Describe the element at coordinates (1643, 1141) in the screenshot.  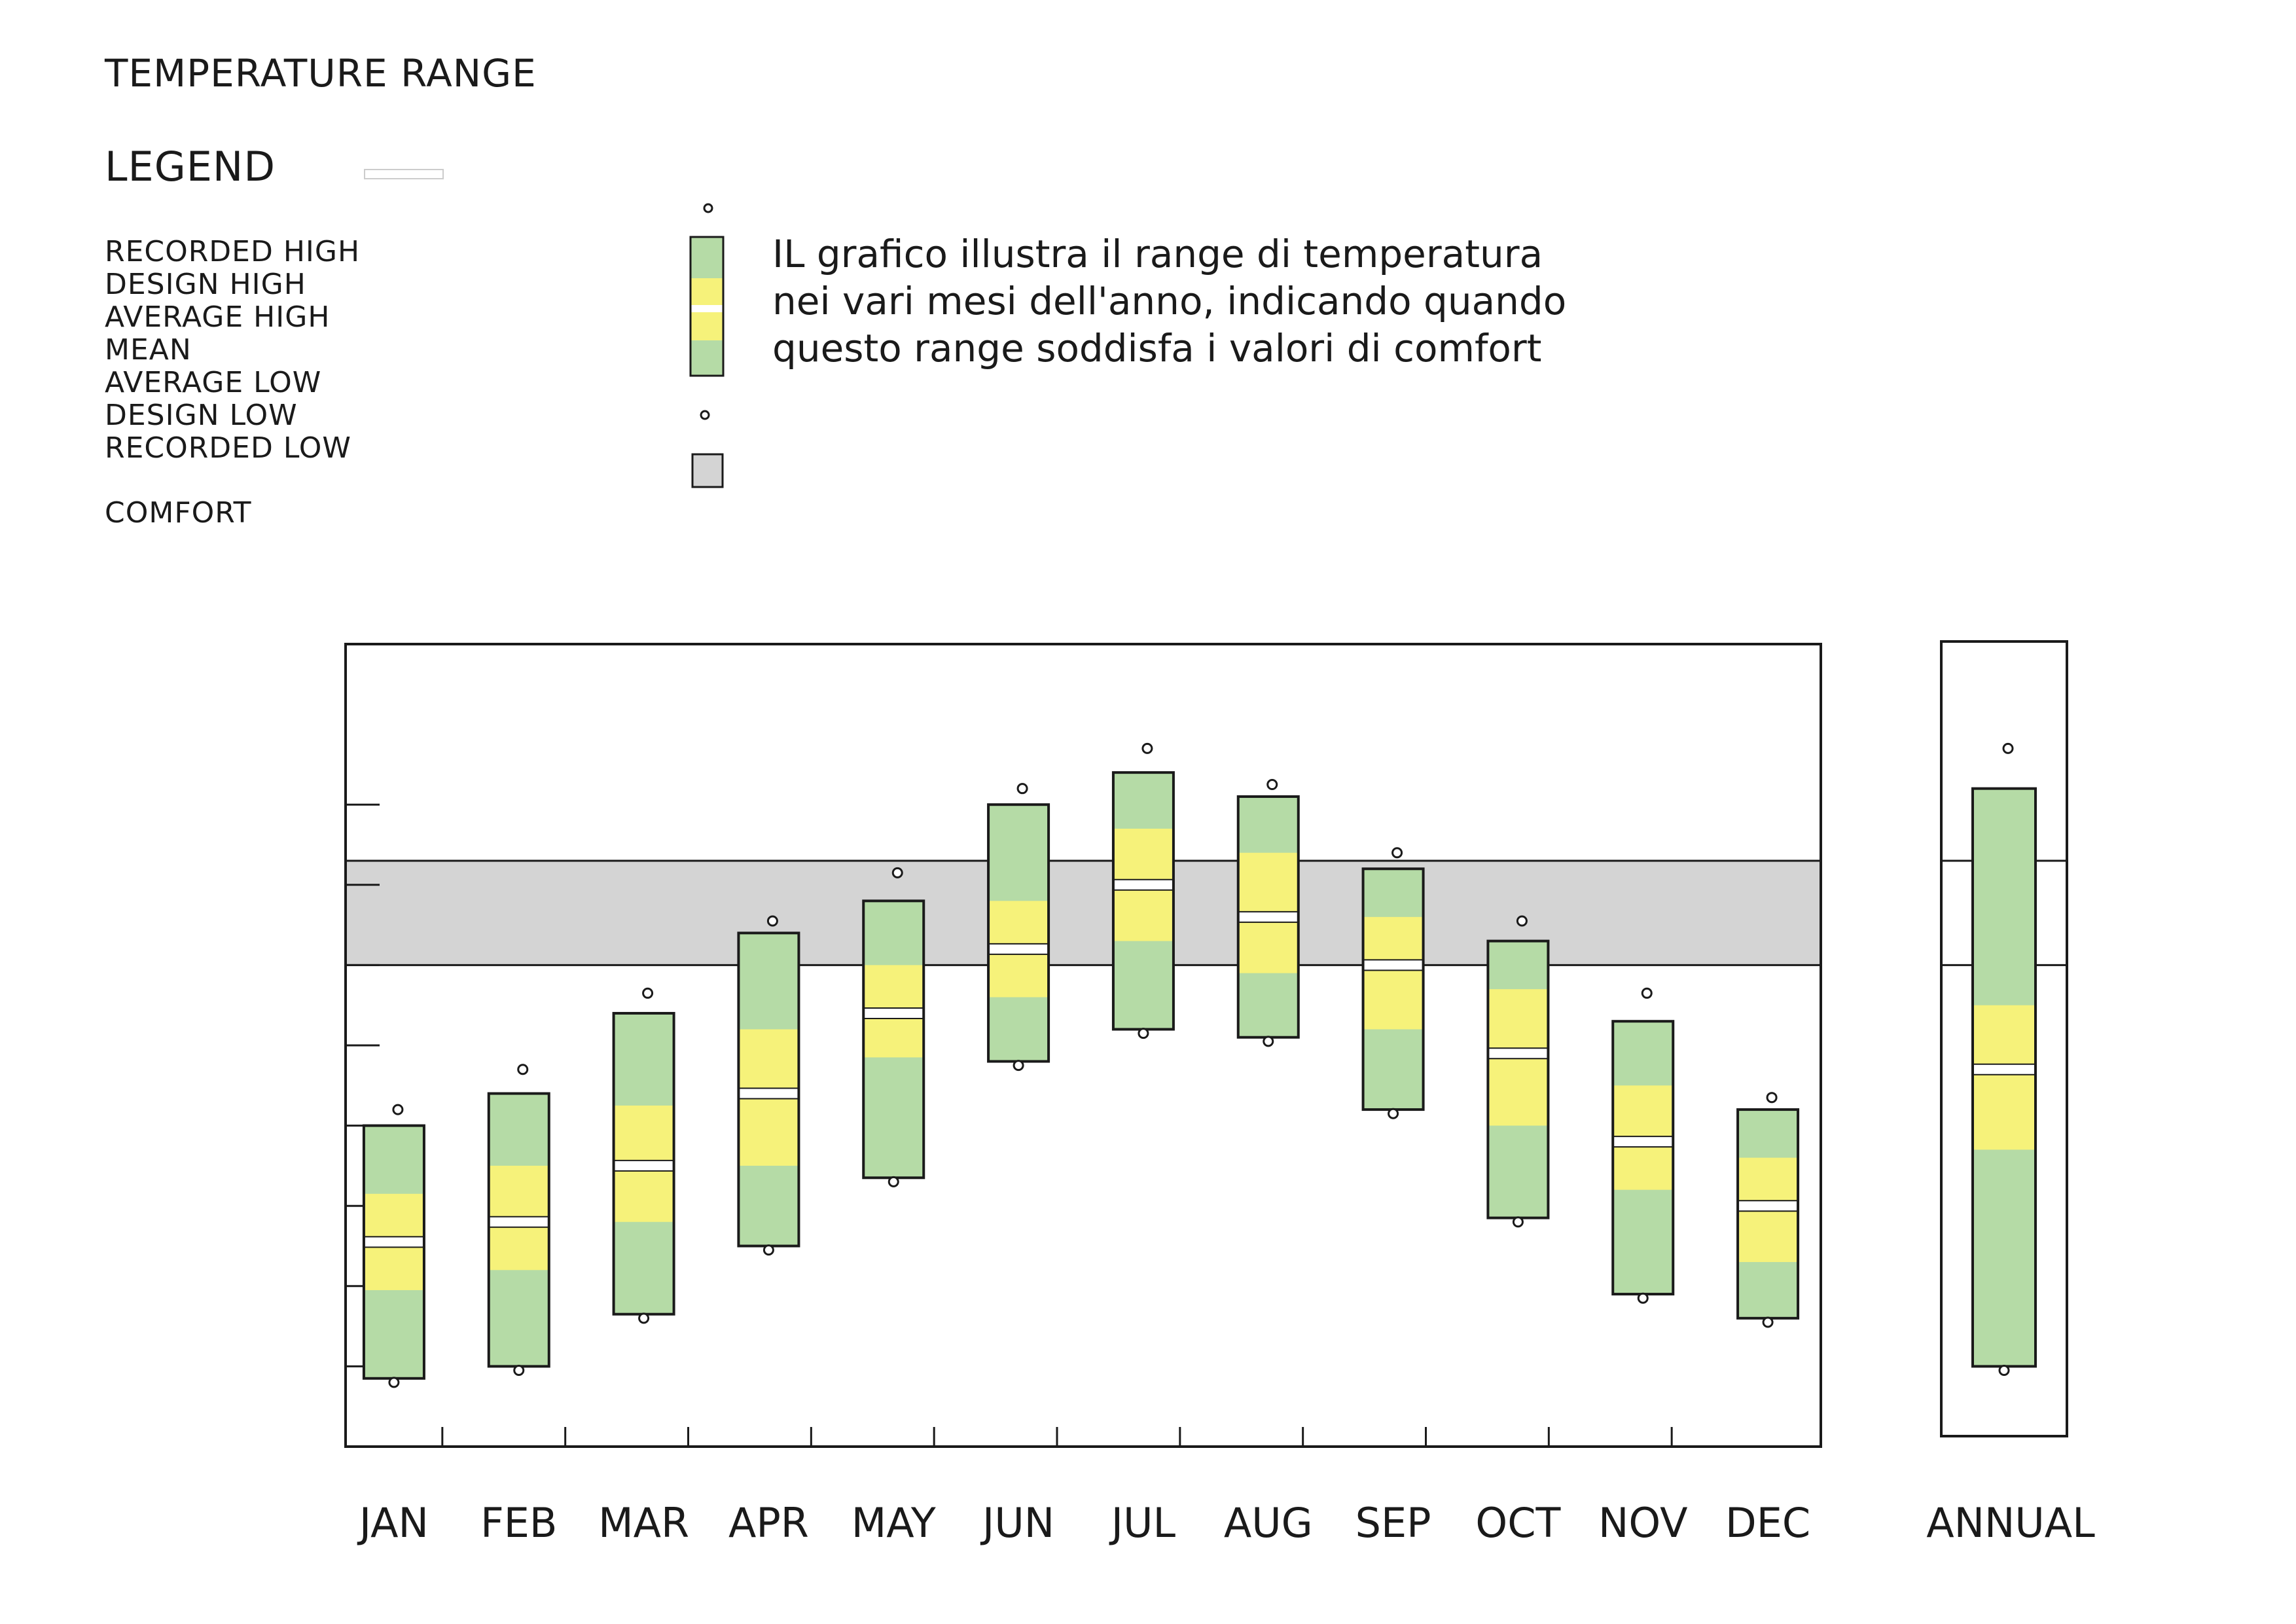
I see `month-nov-mean-line` at that location.